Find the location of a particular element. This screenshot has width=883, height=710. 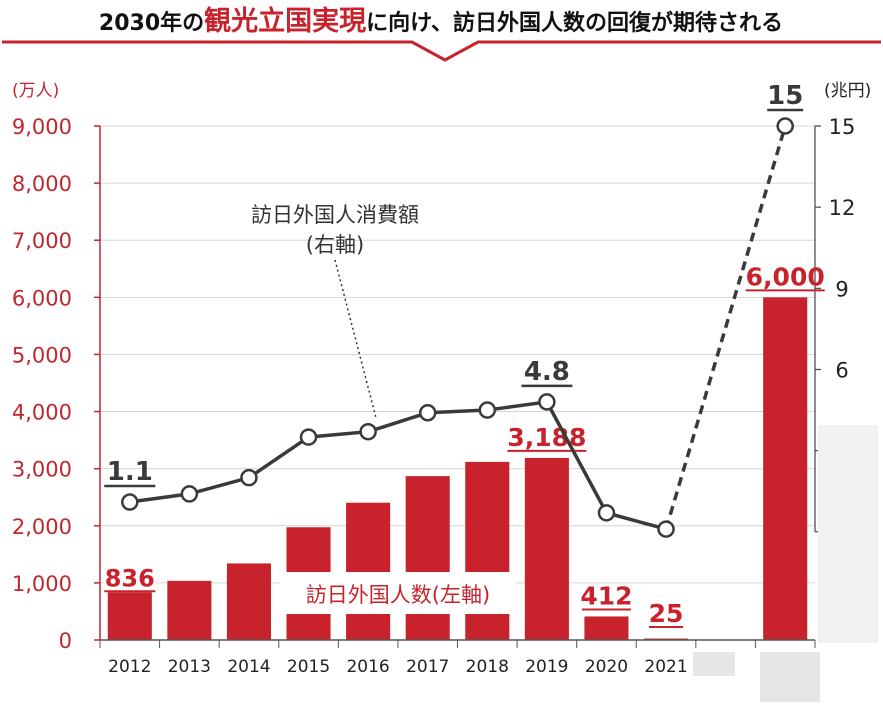

left-axis-tick-label: 6,000 is located at coordinates (42, 298).